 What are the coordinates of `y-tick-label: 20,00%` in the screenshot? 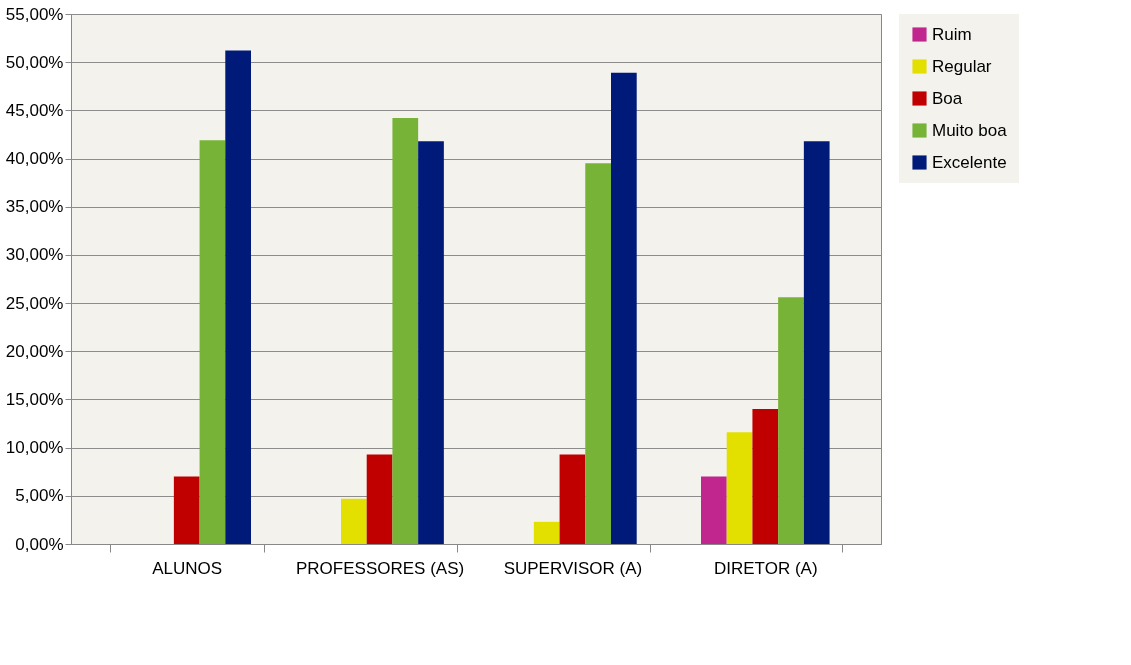 It's located at (34, 351).